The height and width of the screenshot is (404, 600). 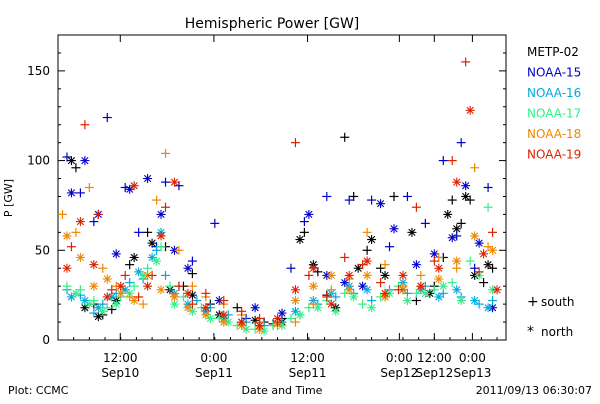 I want to click on y-axis-label: P [GW], so click(x=8, y=198).